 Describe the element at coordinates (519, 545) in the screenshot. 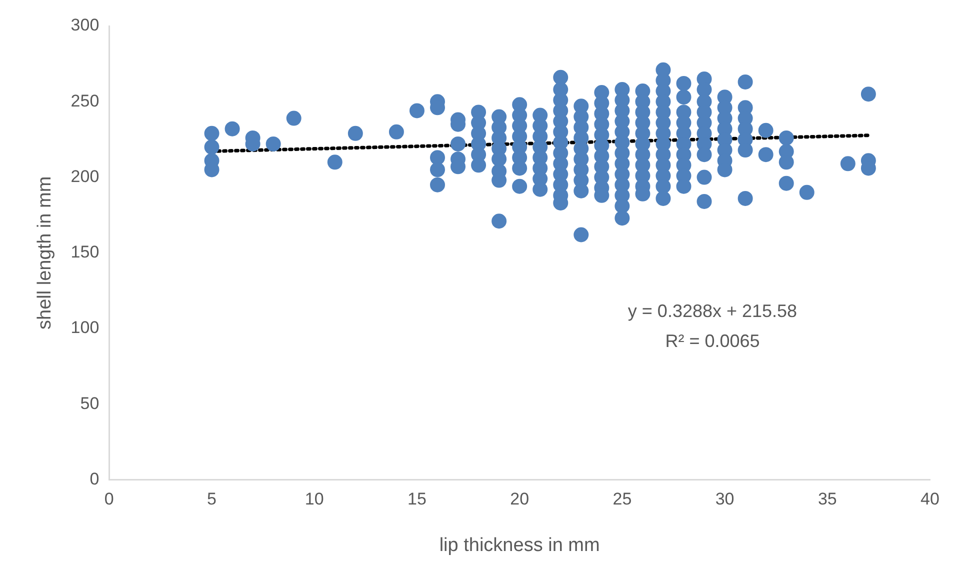

I see `x-axis-title: lip thickness in mm` at that location.